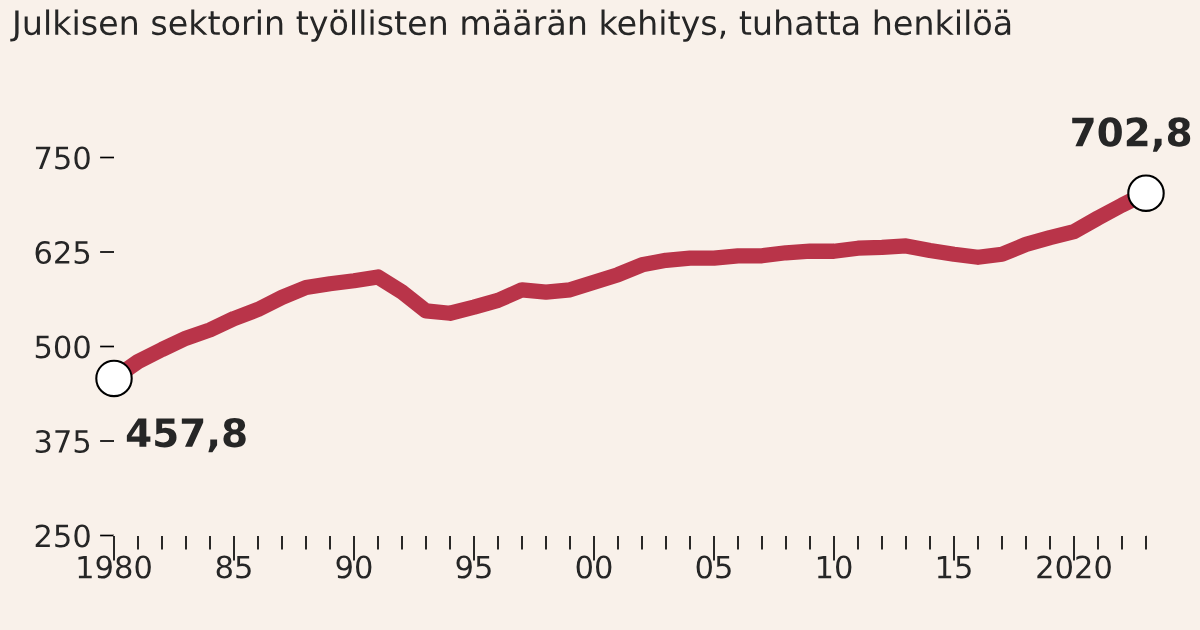 Image resolution: width=1200 pixels, height=630 pixels. What do you see at coordinates (62, 441) in the screenshot?
I see `y-tick-label: 375` at bounding box center [62, 441].